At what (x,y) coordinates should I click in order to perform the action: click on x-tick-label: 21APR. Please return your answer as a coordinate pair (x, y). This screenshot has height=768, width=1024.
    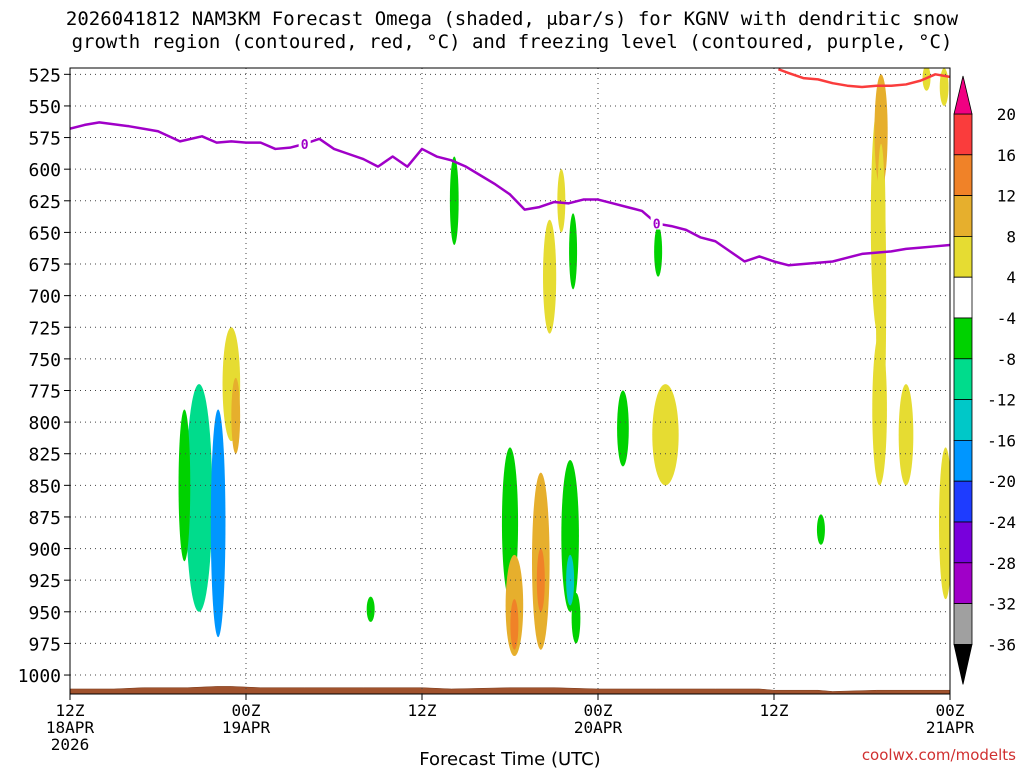
    Looking at the image, I should click on (950, 727).